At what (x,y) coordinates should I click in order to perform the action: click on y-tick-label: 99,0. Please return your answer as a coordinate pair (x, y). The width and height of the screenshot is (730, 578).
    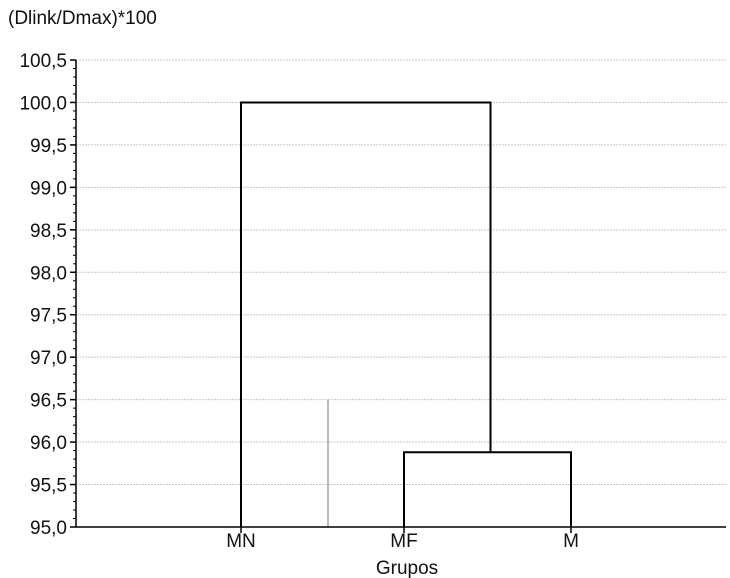
    Looking at the image, I should click on (48, 188).